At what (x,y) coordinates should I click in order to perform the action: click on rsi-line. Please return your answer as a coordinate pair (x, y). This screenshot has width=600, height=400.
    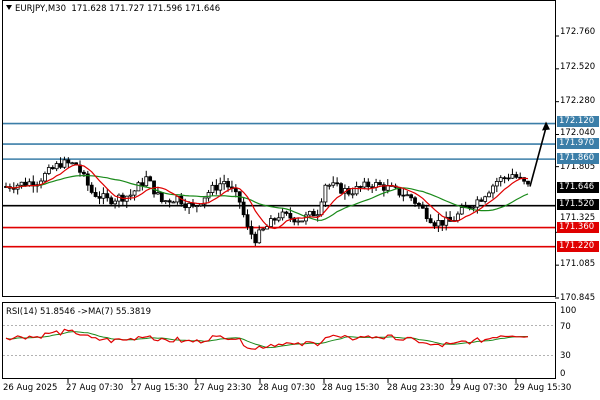
    Looking at the image, I should click on (267, 339).